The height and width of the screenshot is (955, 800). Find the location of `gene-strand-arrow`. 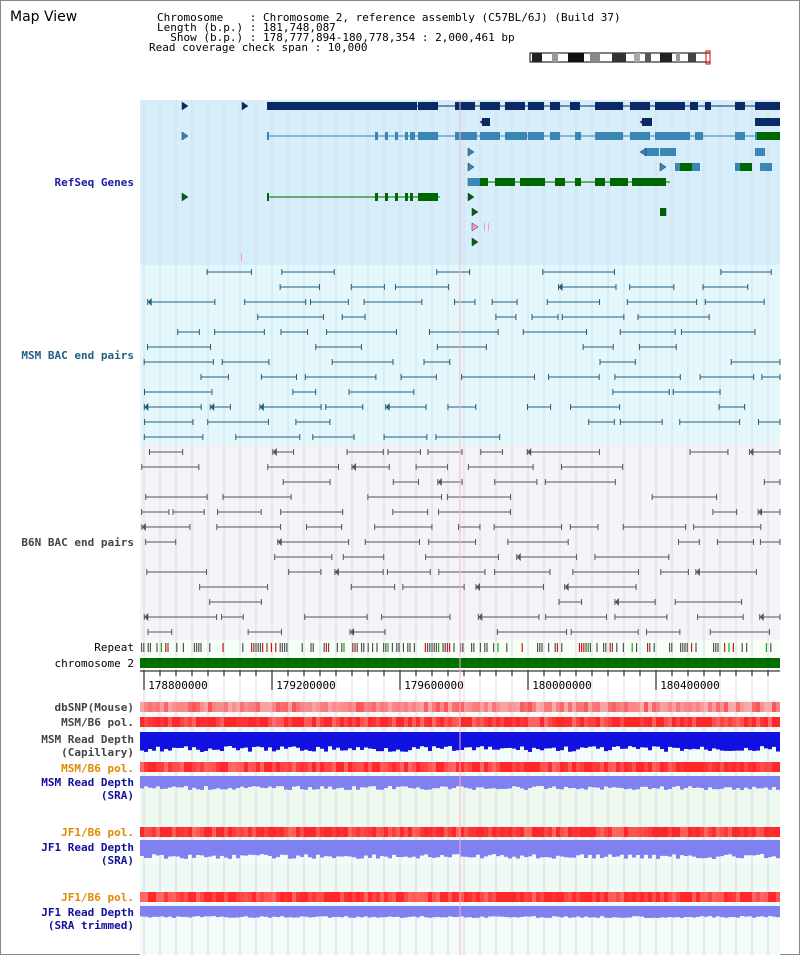

gene-strand-arrow is located at coordinates (185, 106).